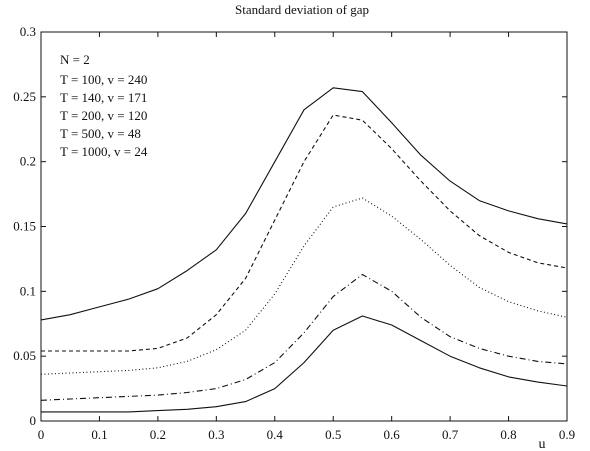  Describe the element at coordinates (33, 420) in the screenshot. I see `y-tick-label: 0` at that location.